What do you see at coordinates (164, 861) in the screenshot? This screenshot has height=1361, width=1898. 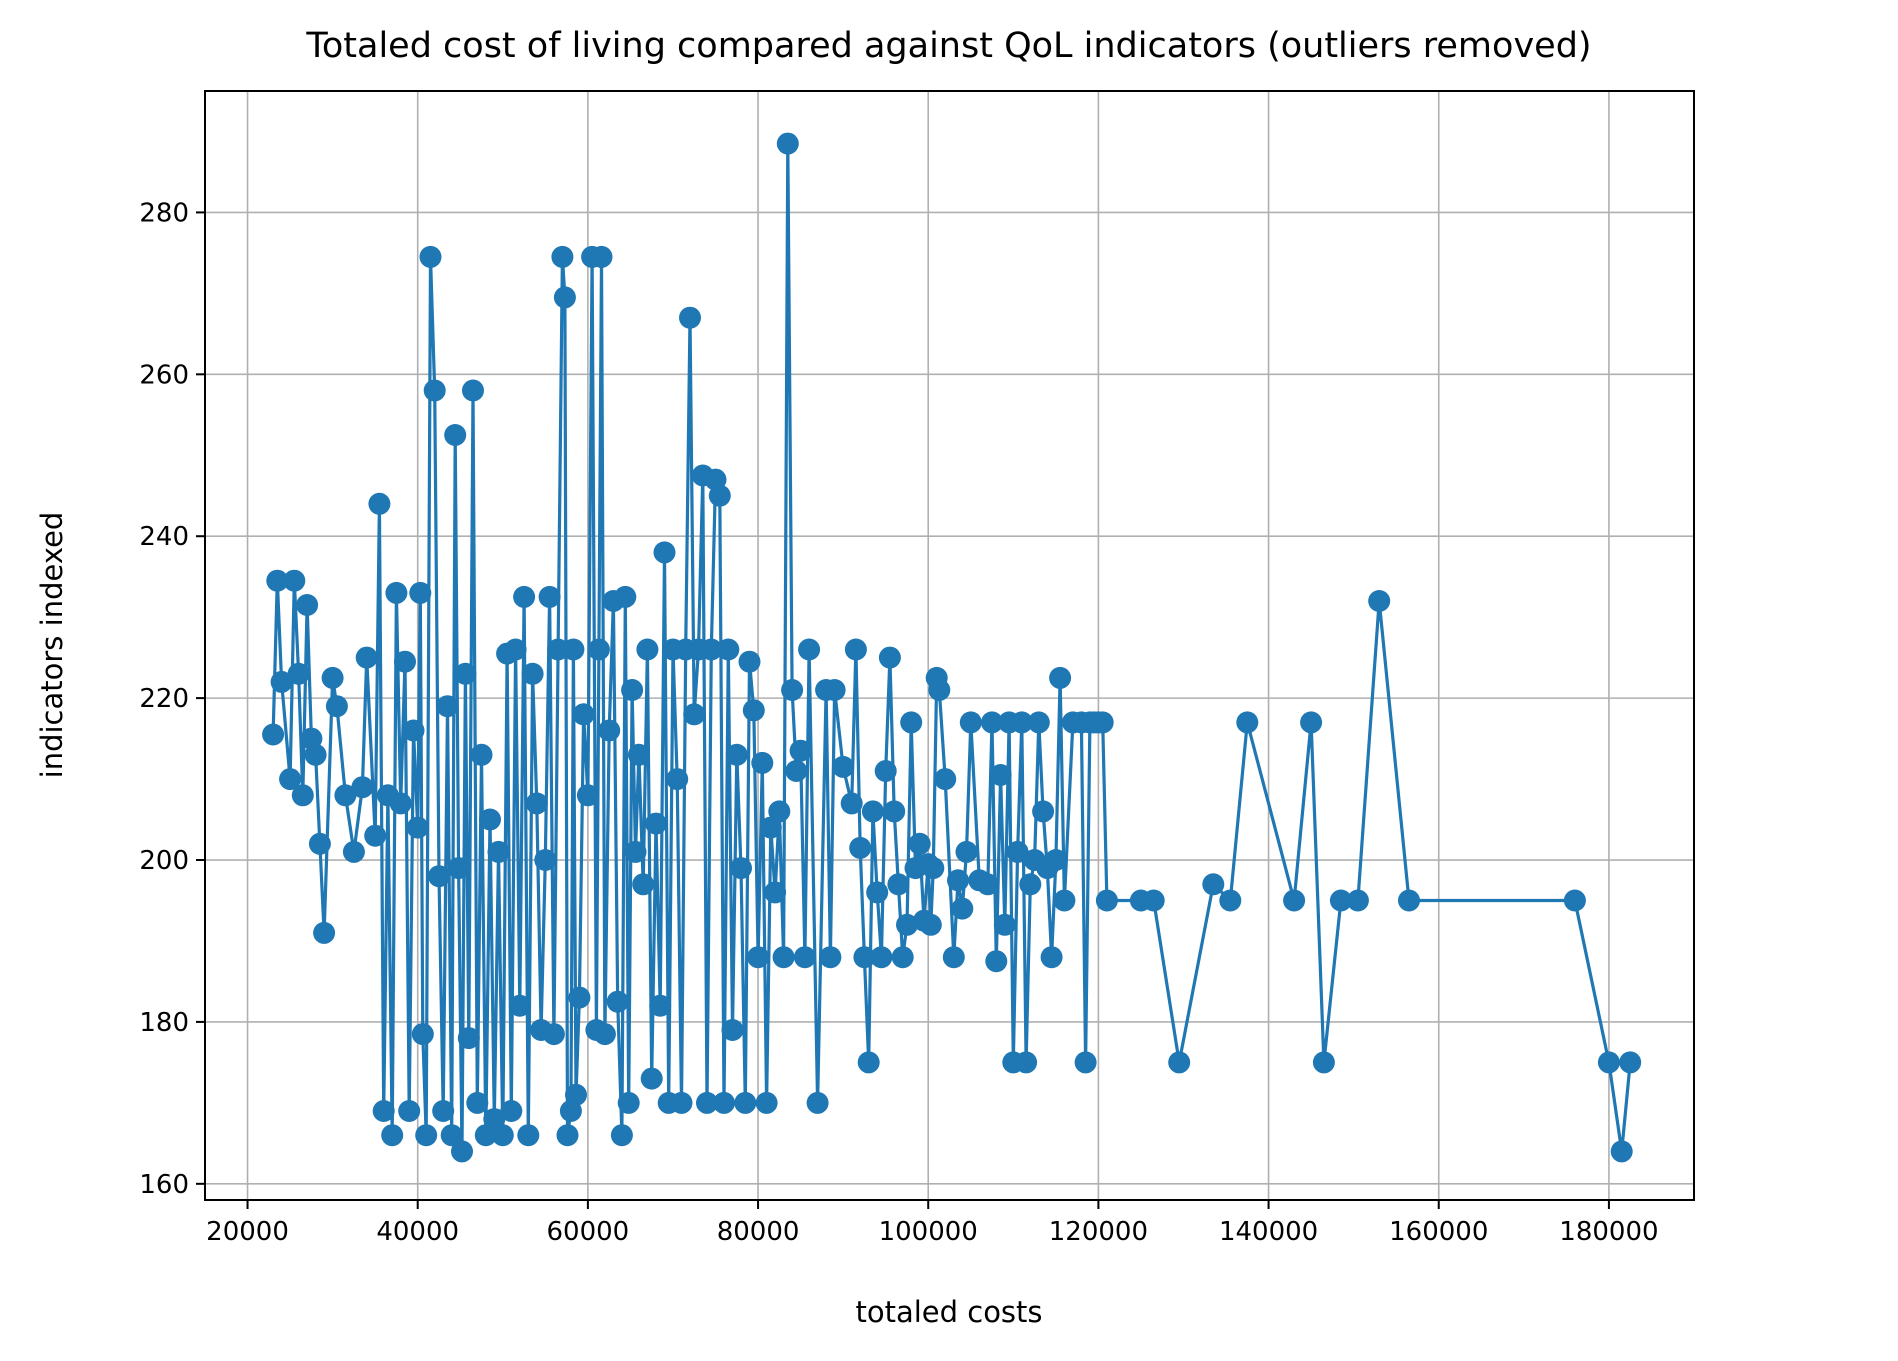 I see `y-tick-label: 200` at bounding box center [164, 861].